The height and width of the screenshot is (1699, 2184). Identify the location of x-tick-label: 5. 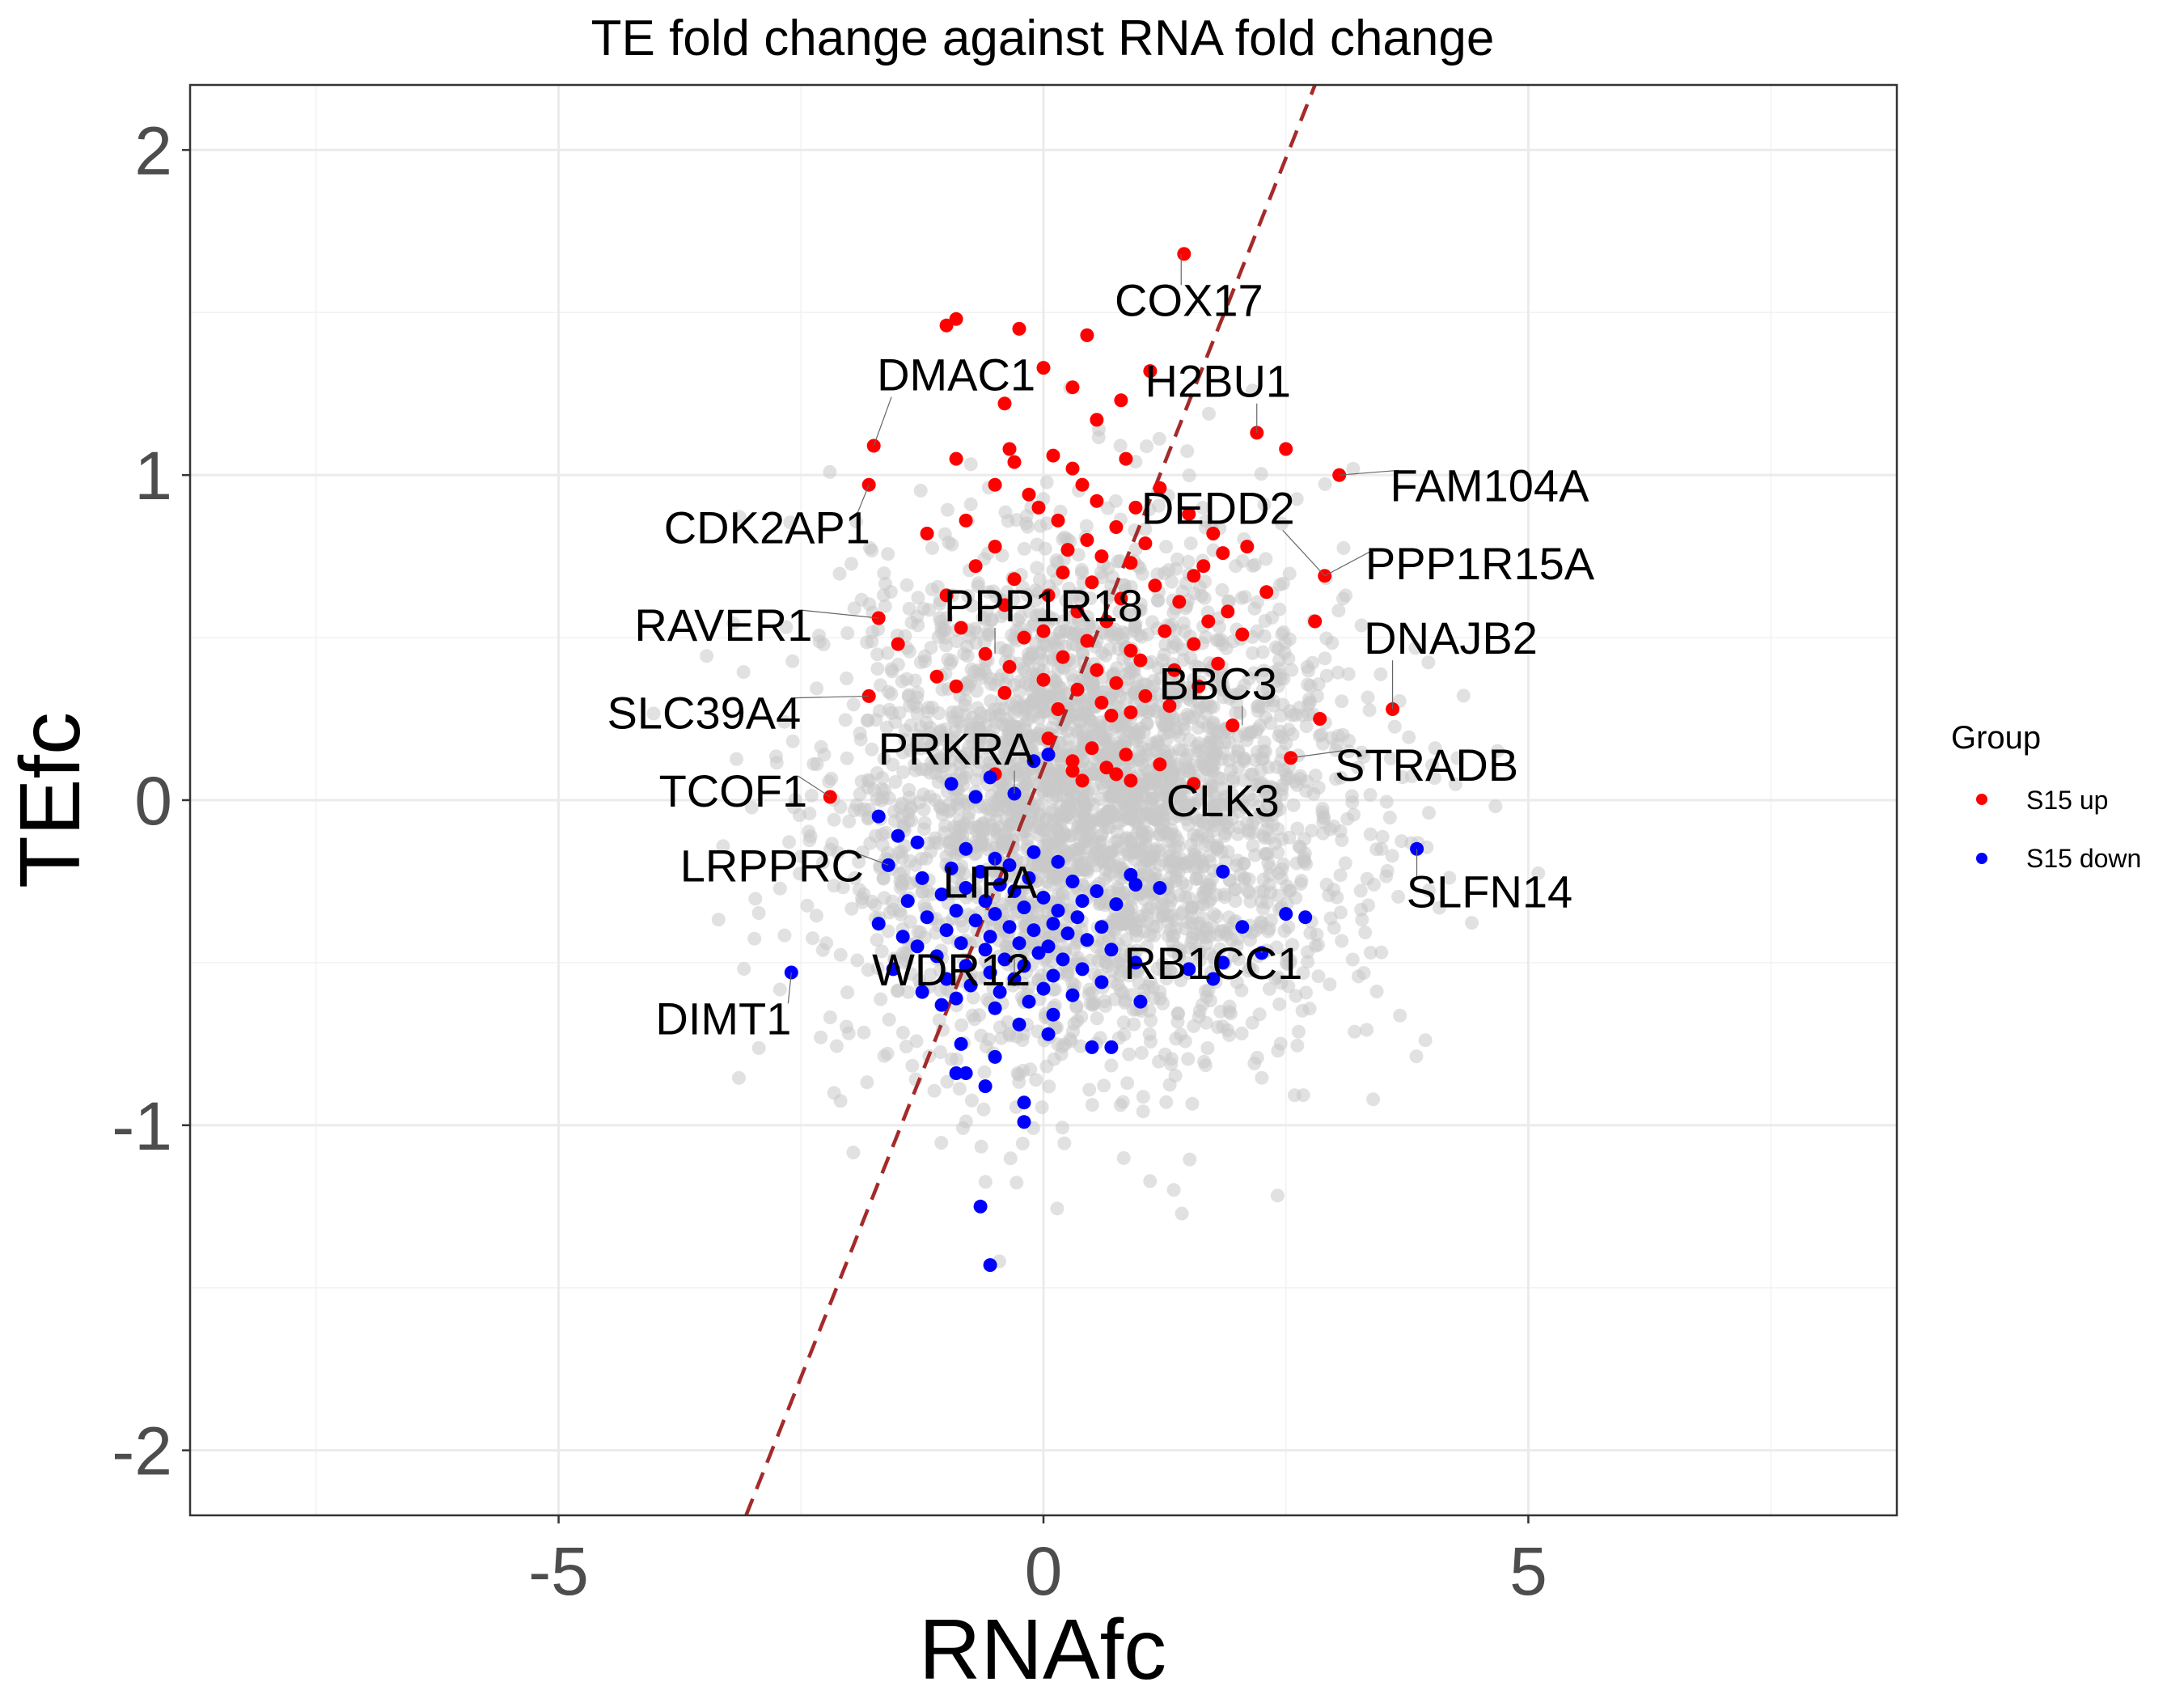
(1528, 1571).